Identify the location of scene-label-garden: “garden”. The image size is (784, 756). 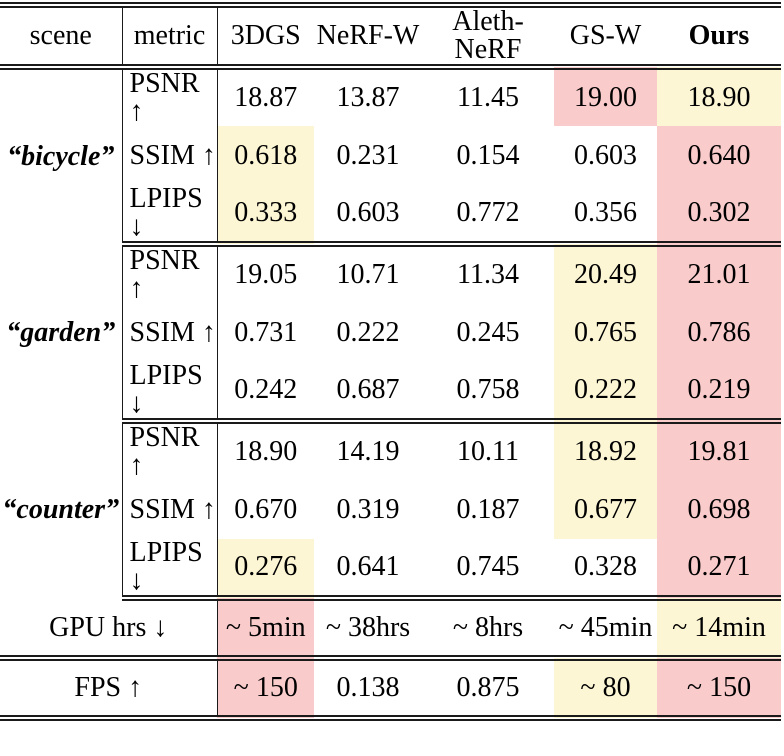
(61, 332).